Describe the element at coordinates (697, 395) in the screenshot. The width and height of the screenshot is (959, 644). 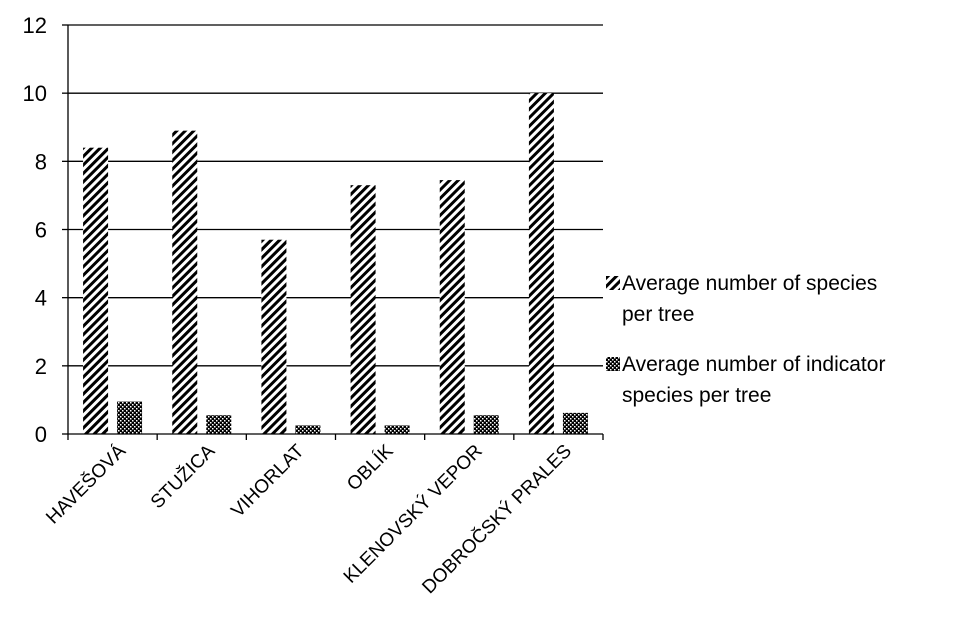
I see `legend-label-indicator-line2: species per tree` at that location.